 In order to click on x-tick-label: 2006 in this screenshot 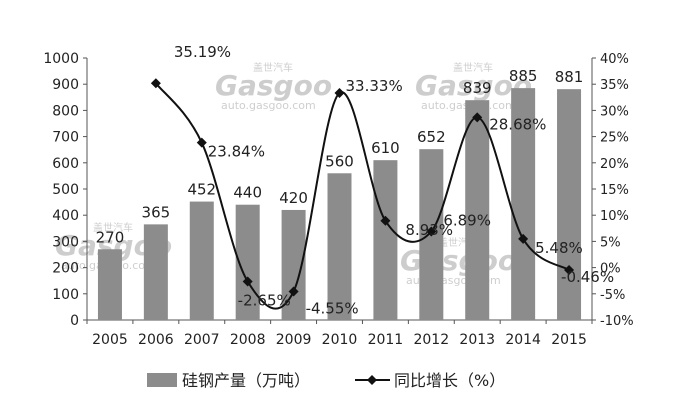, I will do `click(156, 340)`.